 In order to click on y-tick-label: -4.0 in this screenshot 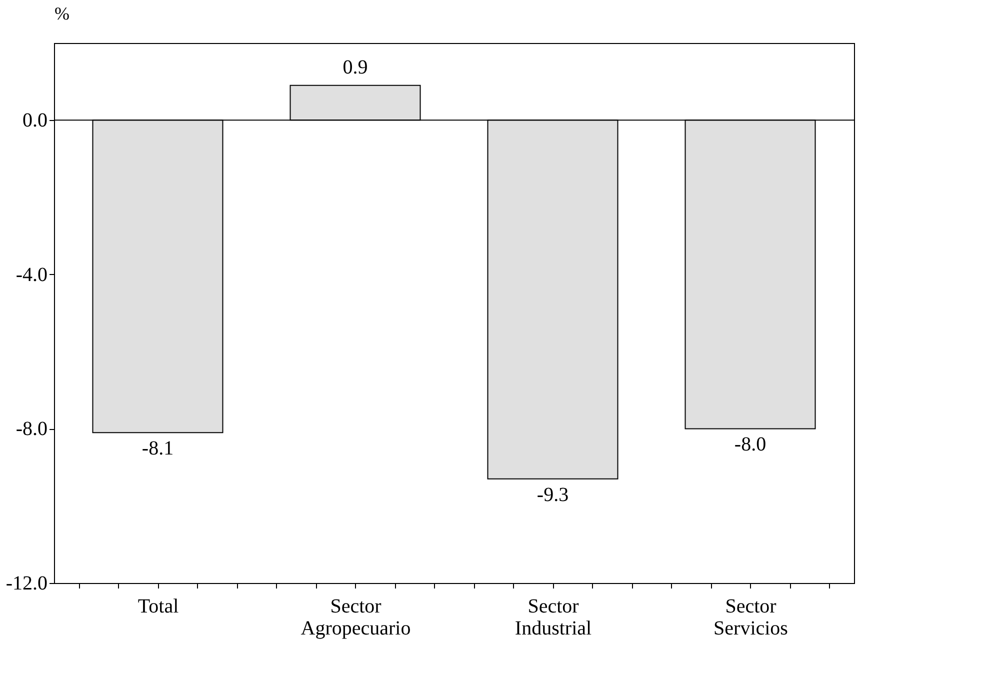, I will do `click(32, 275)`.